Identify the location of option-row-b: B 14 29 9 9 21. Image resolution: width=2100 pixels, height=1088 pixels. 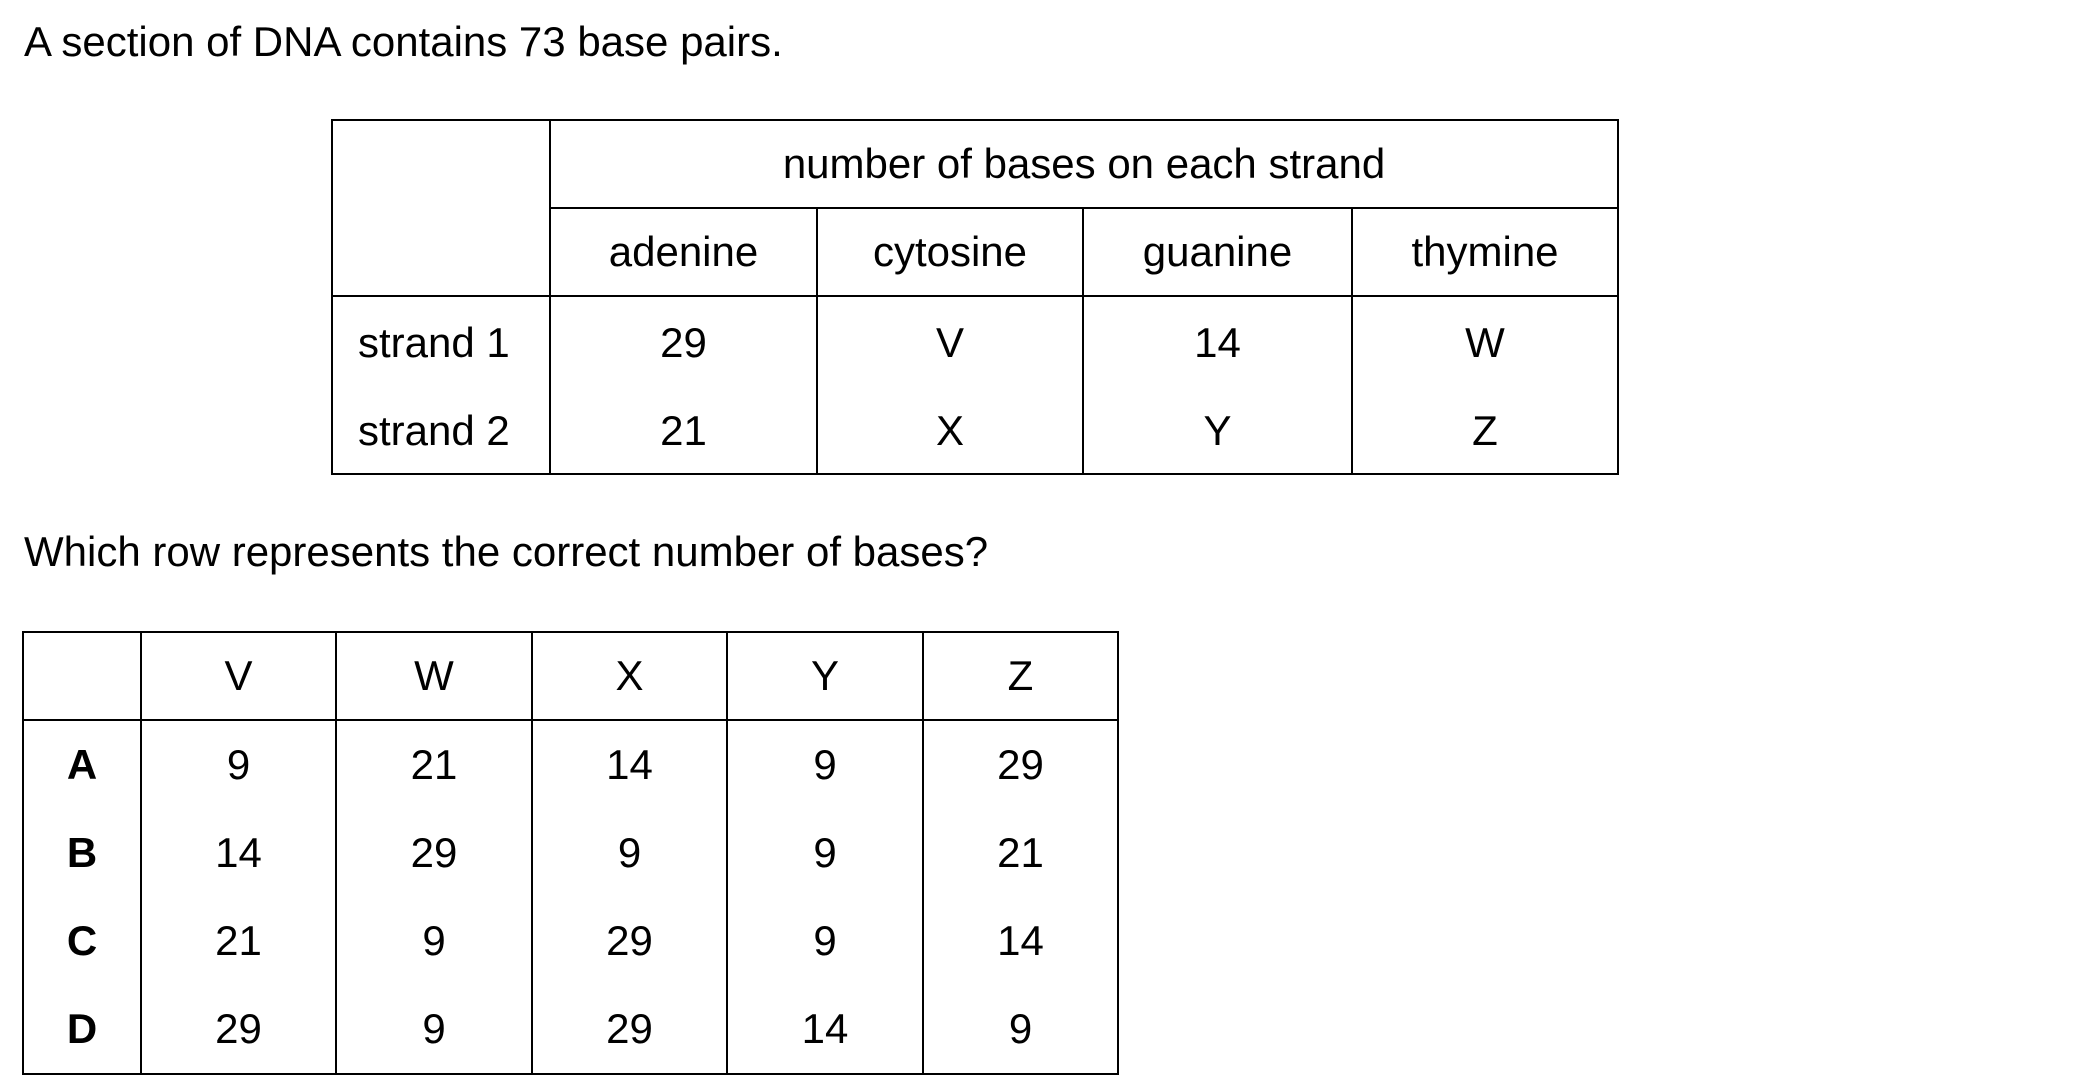
(570, 853).